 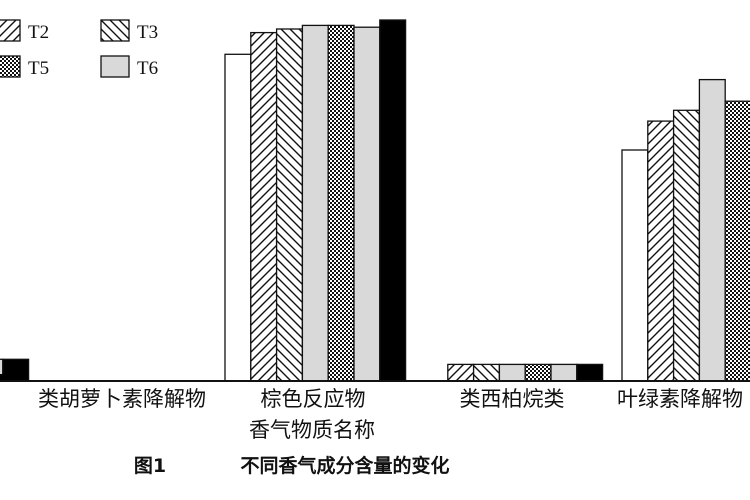 I want to click on category-label-4: 叶绿素降解物, so click(x=680, y=399).